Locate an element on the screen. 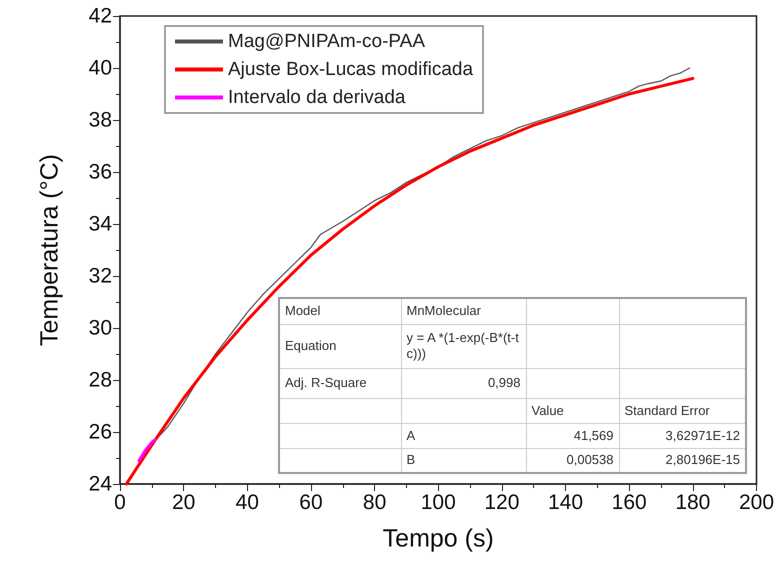  annotation: Value is located at coordinates (572, 410).